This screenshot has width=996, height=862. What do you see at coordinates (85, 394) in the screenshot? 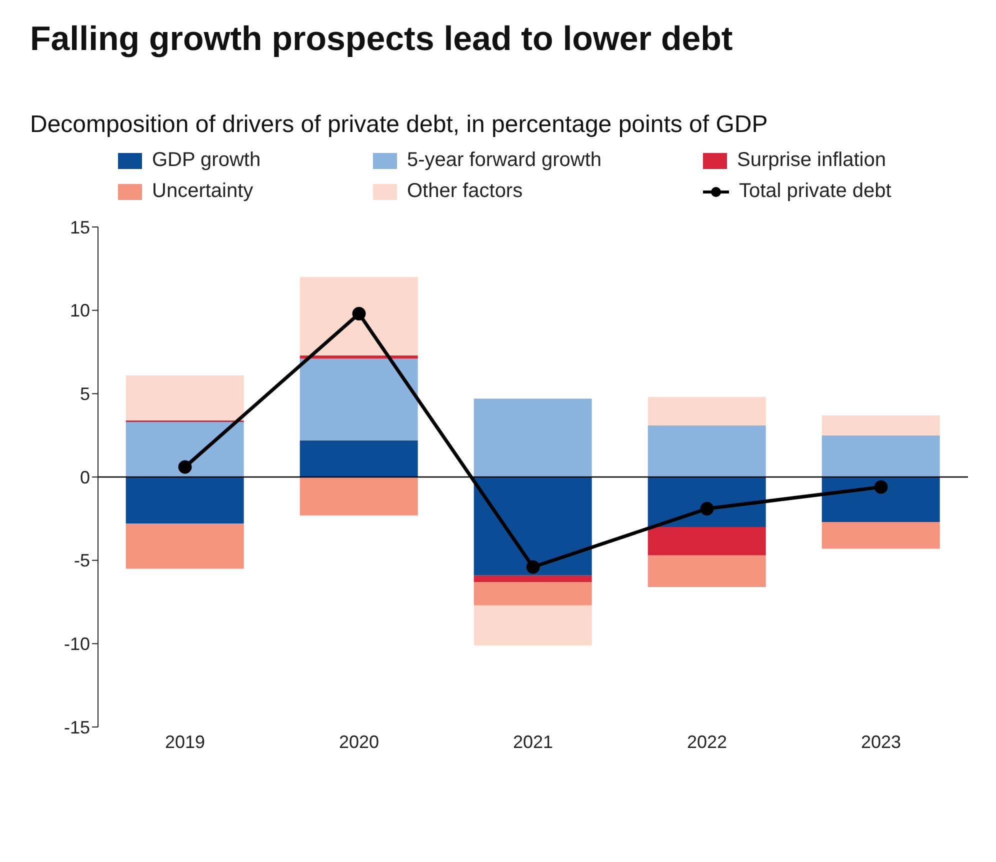
I see `y-tick-label: 5` at bounding box center [85, 394].